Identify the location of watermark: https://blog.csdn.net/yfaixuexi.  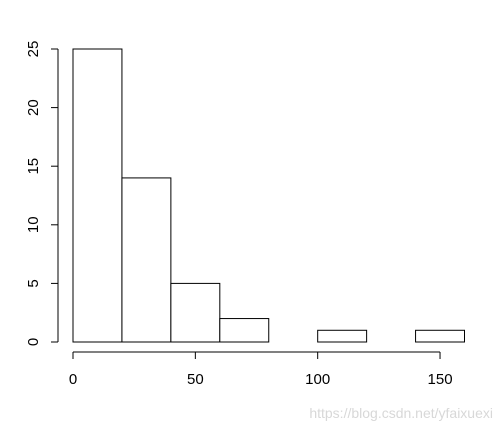
(401, 413).